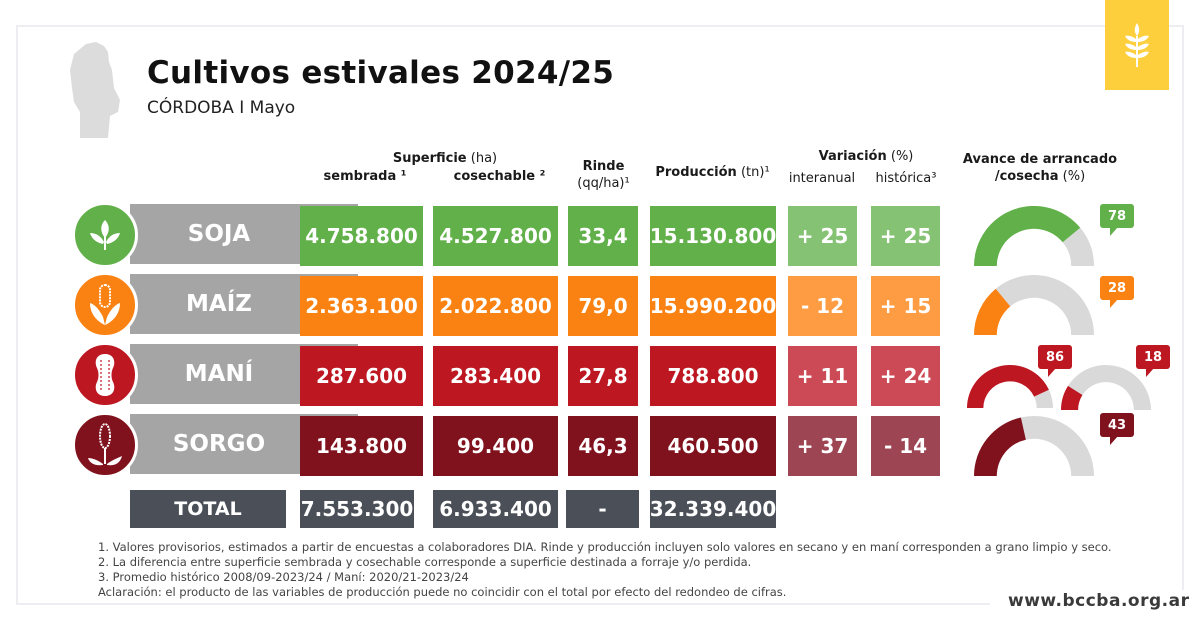 This screenshot has width=1200, height=630. What do you see at coordinates (495, 236) in the screenshot?
I see `cell-cosechable: 4.527.800` at bounding box center [495, 236].